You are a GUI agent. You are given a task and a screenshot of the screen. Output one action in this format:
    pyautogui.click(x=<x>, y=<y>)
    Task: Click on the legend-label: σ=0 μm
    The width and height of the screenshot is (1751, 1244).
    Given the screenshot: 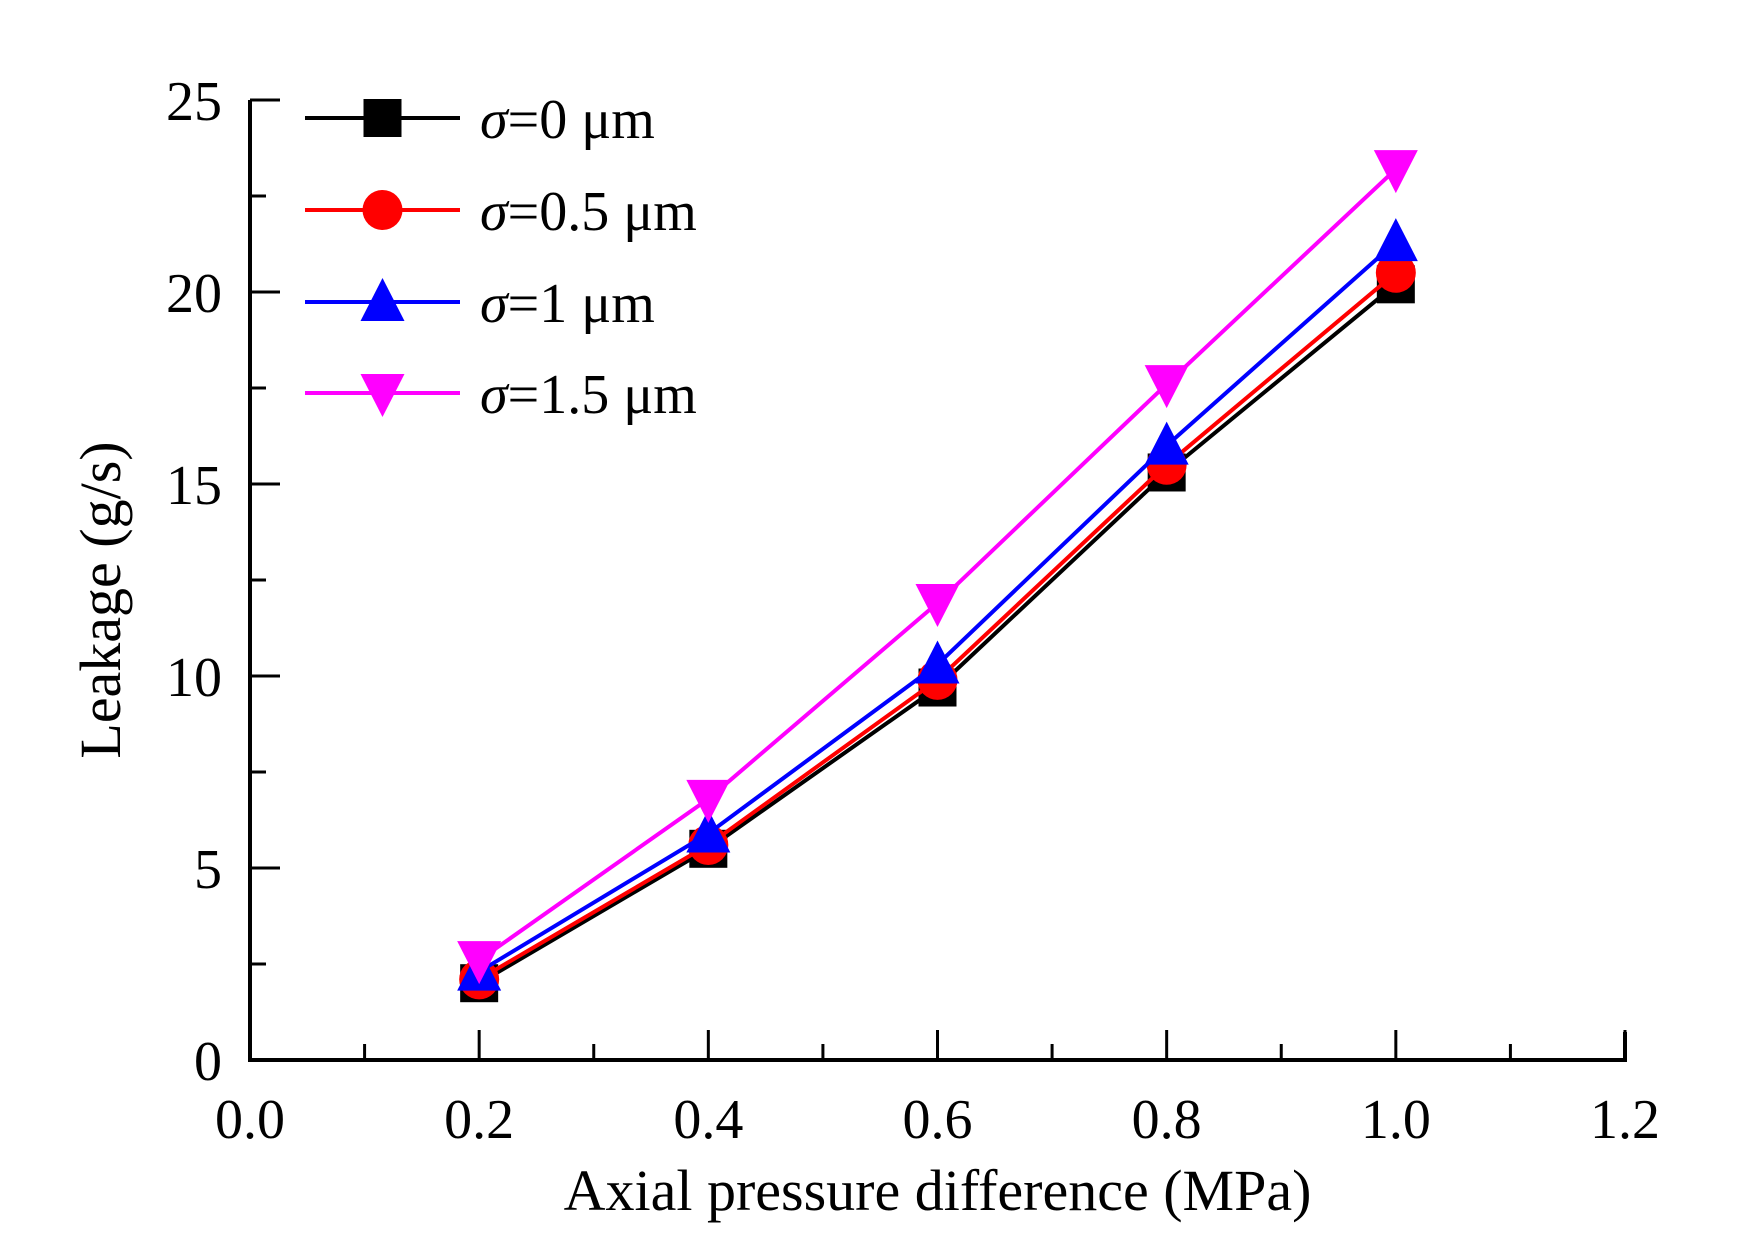 What is the action you would take?
    pyautogui.click(x=567, y=120)
    